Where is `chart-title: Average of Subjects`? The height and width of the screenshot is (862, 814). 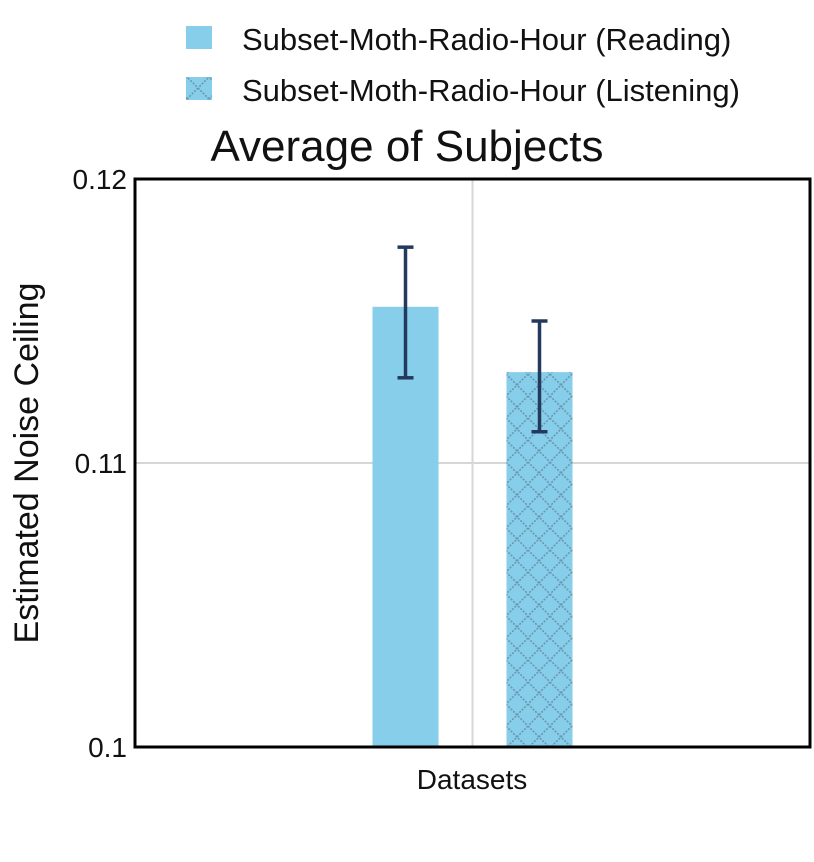 chart-title: Average of Subjects is located at coordinates (407, 146).